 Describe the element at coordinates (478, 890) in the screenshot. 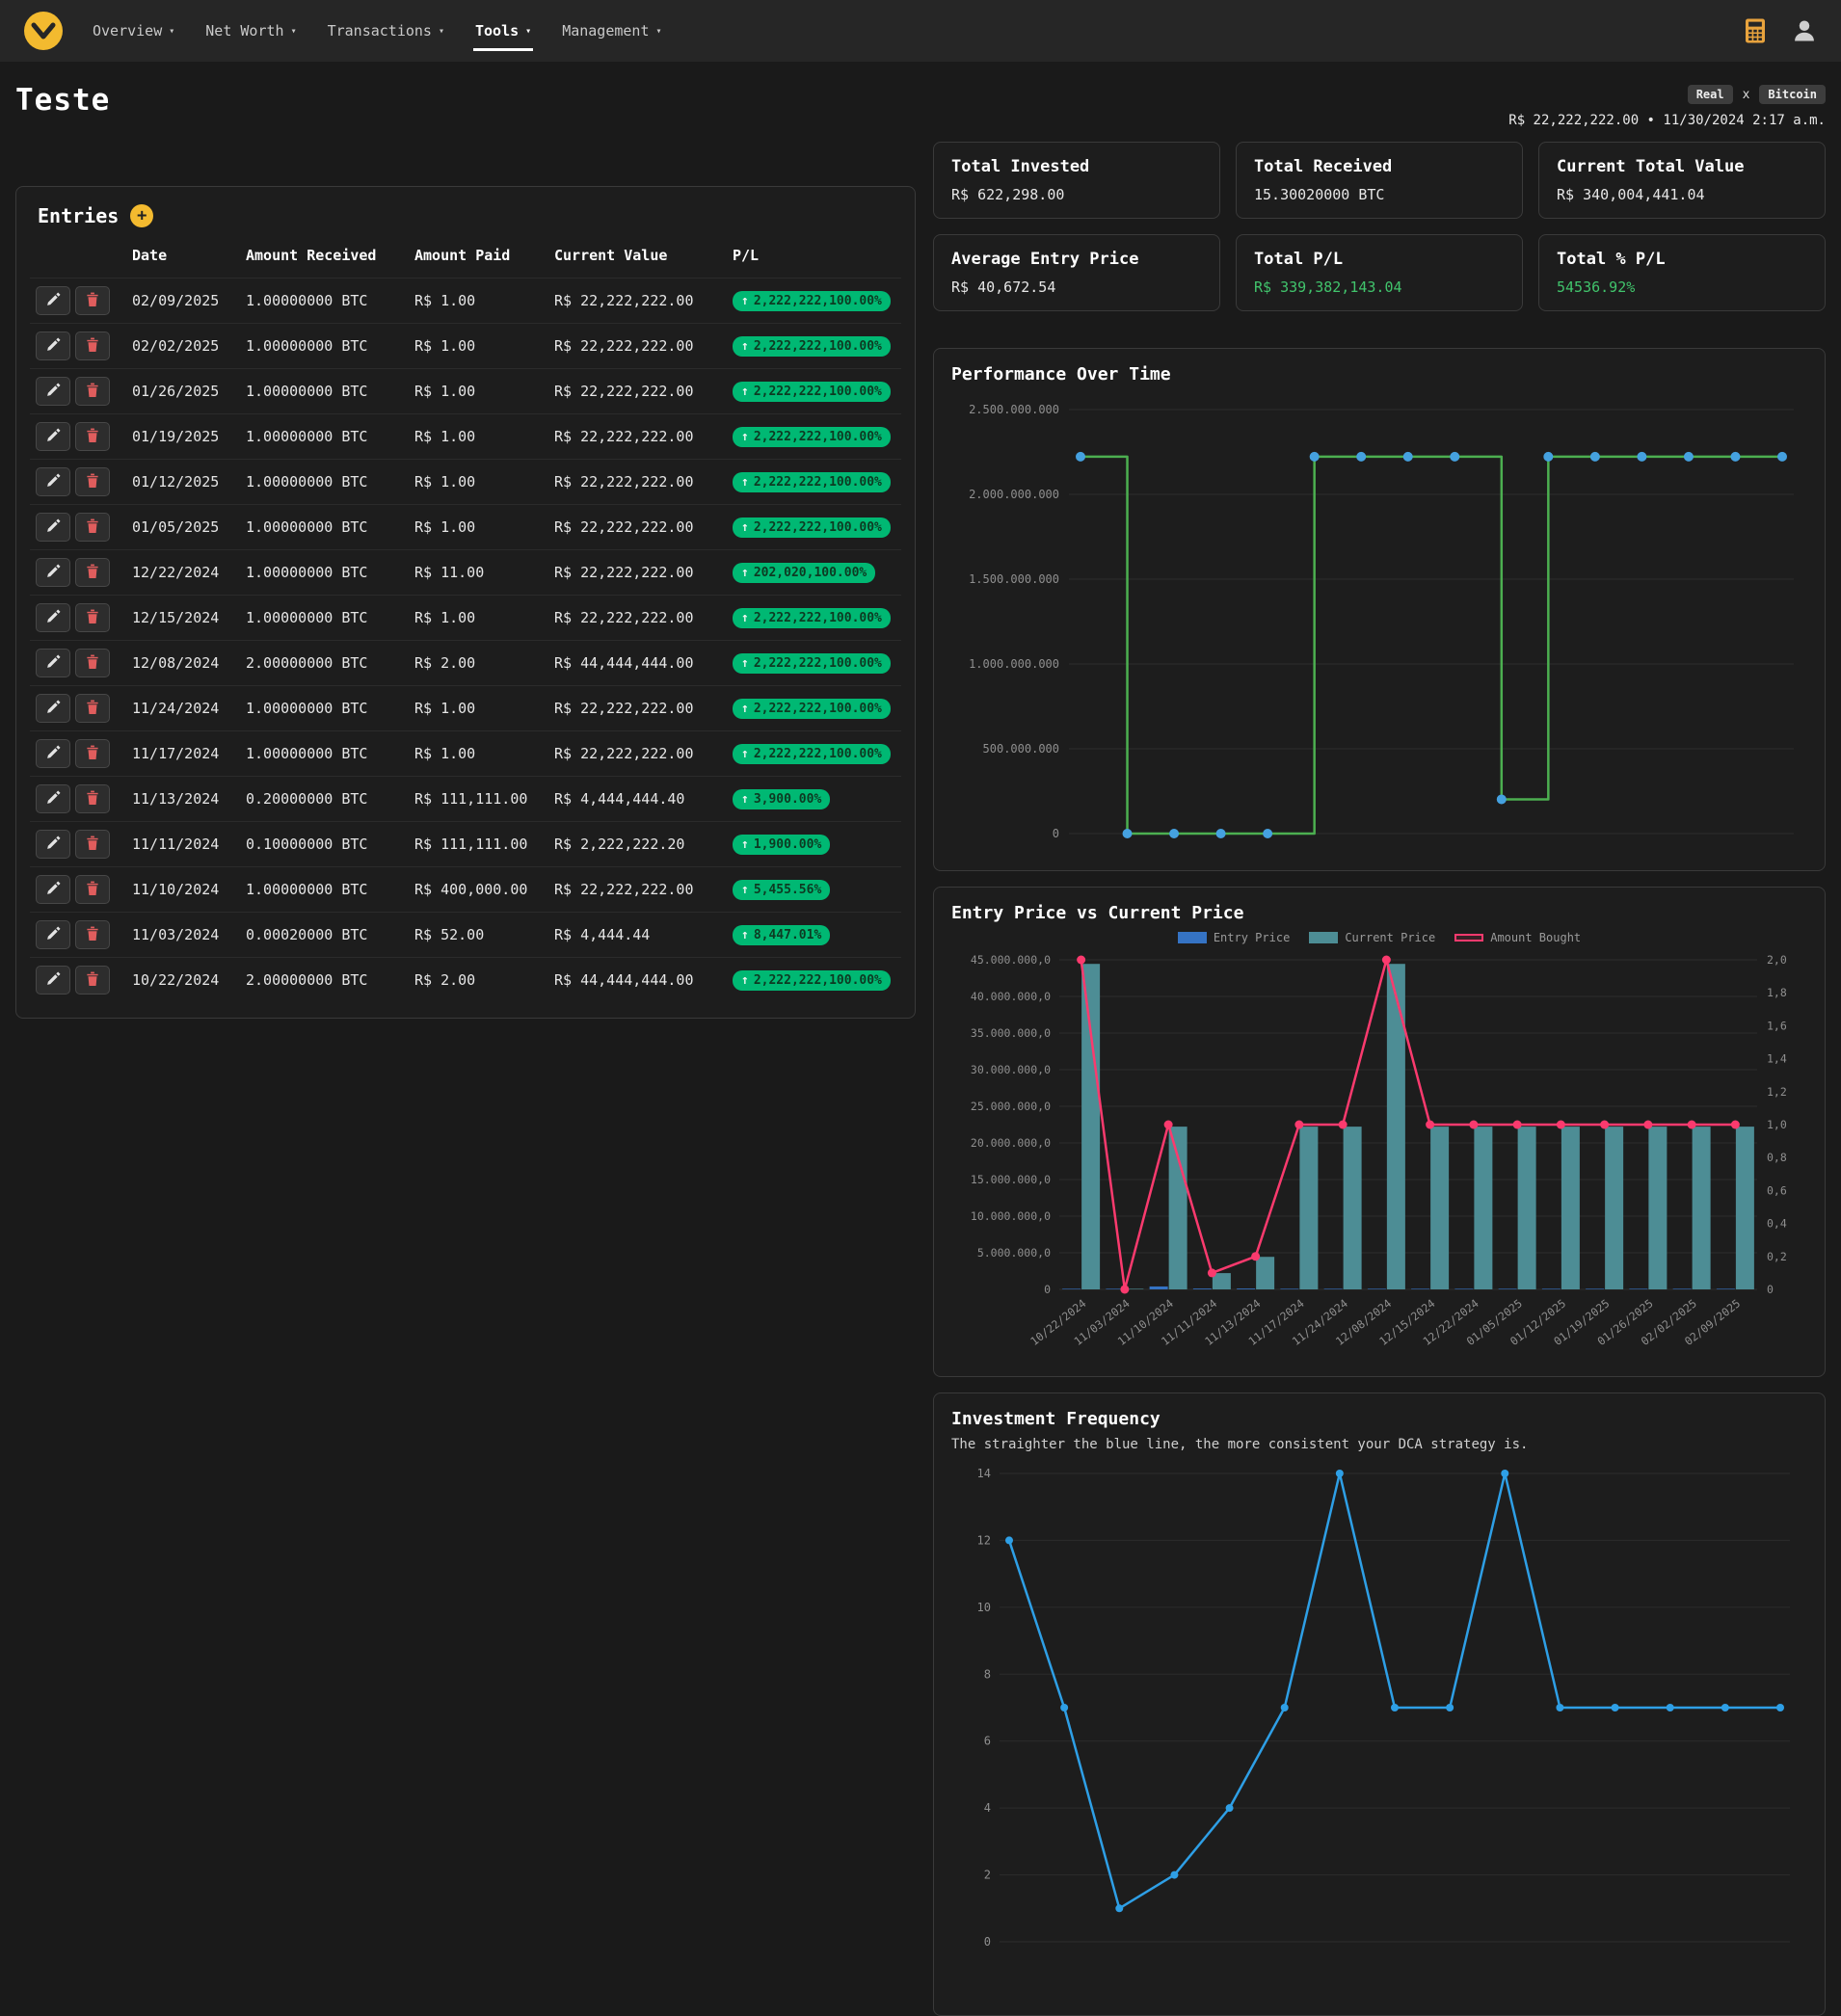

I see `amount-paid-cell: R$ 400,000.00` at that location.